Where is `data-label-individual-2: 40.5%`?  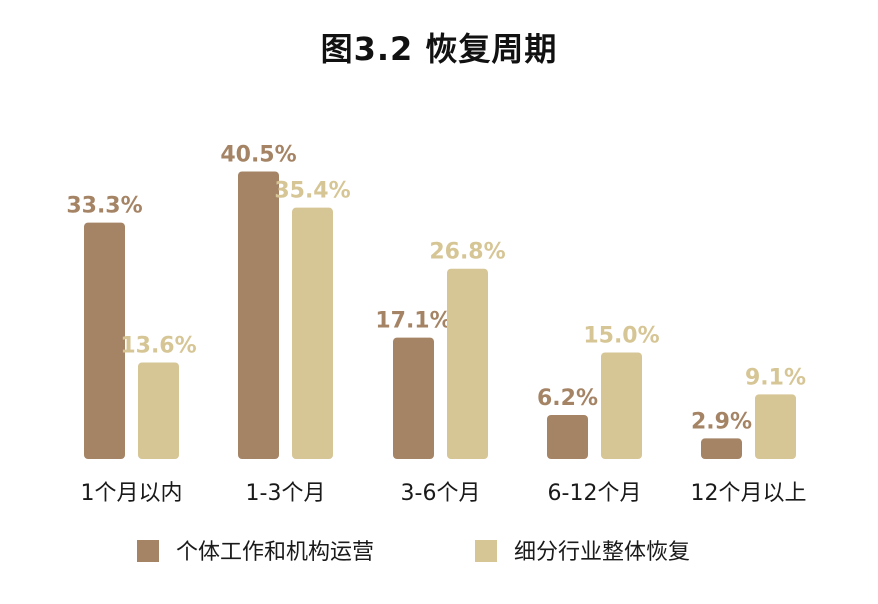
data-label-individual-2: 40.5% is located at coordinates (258, 154).